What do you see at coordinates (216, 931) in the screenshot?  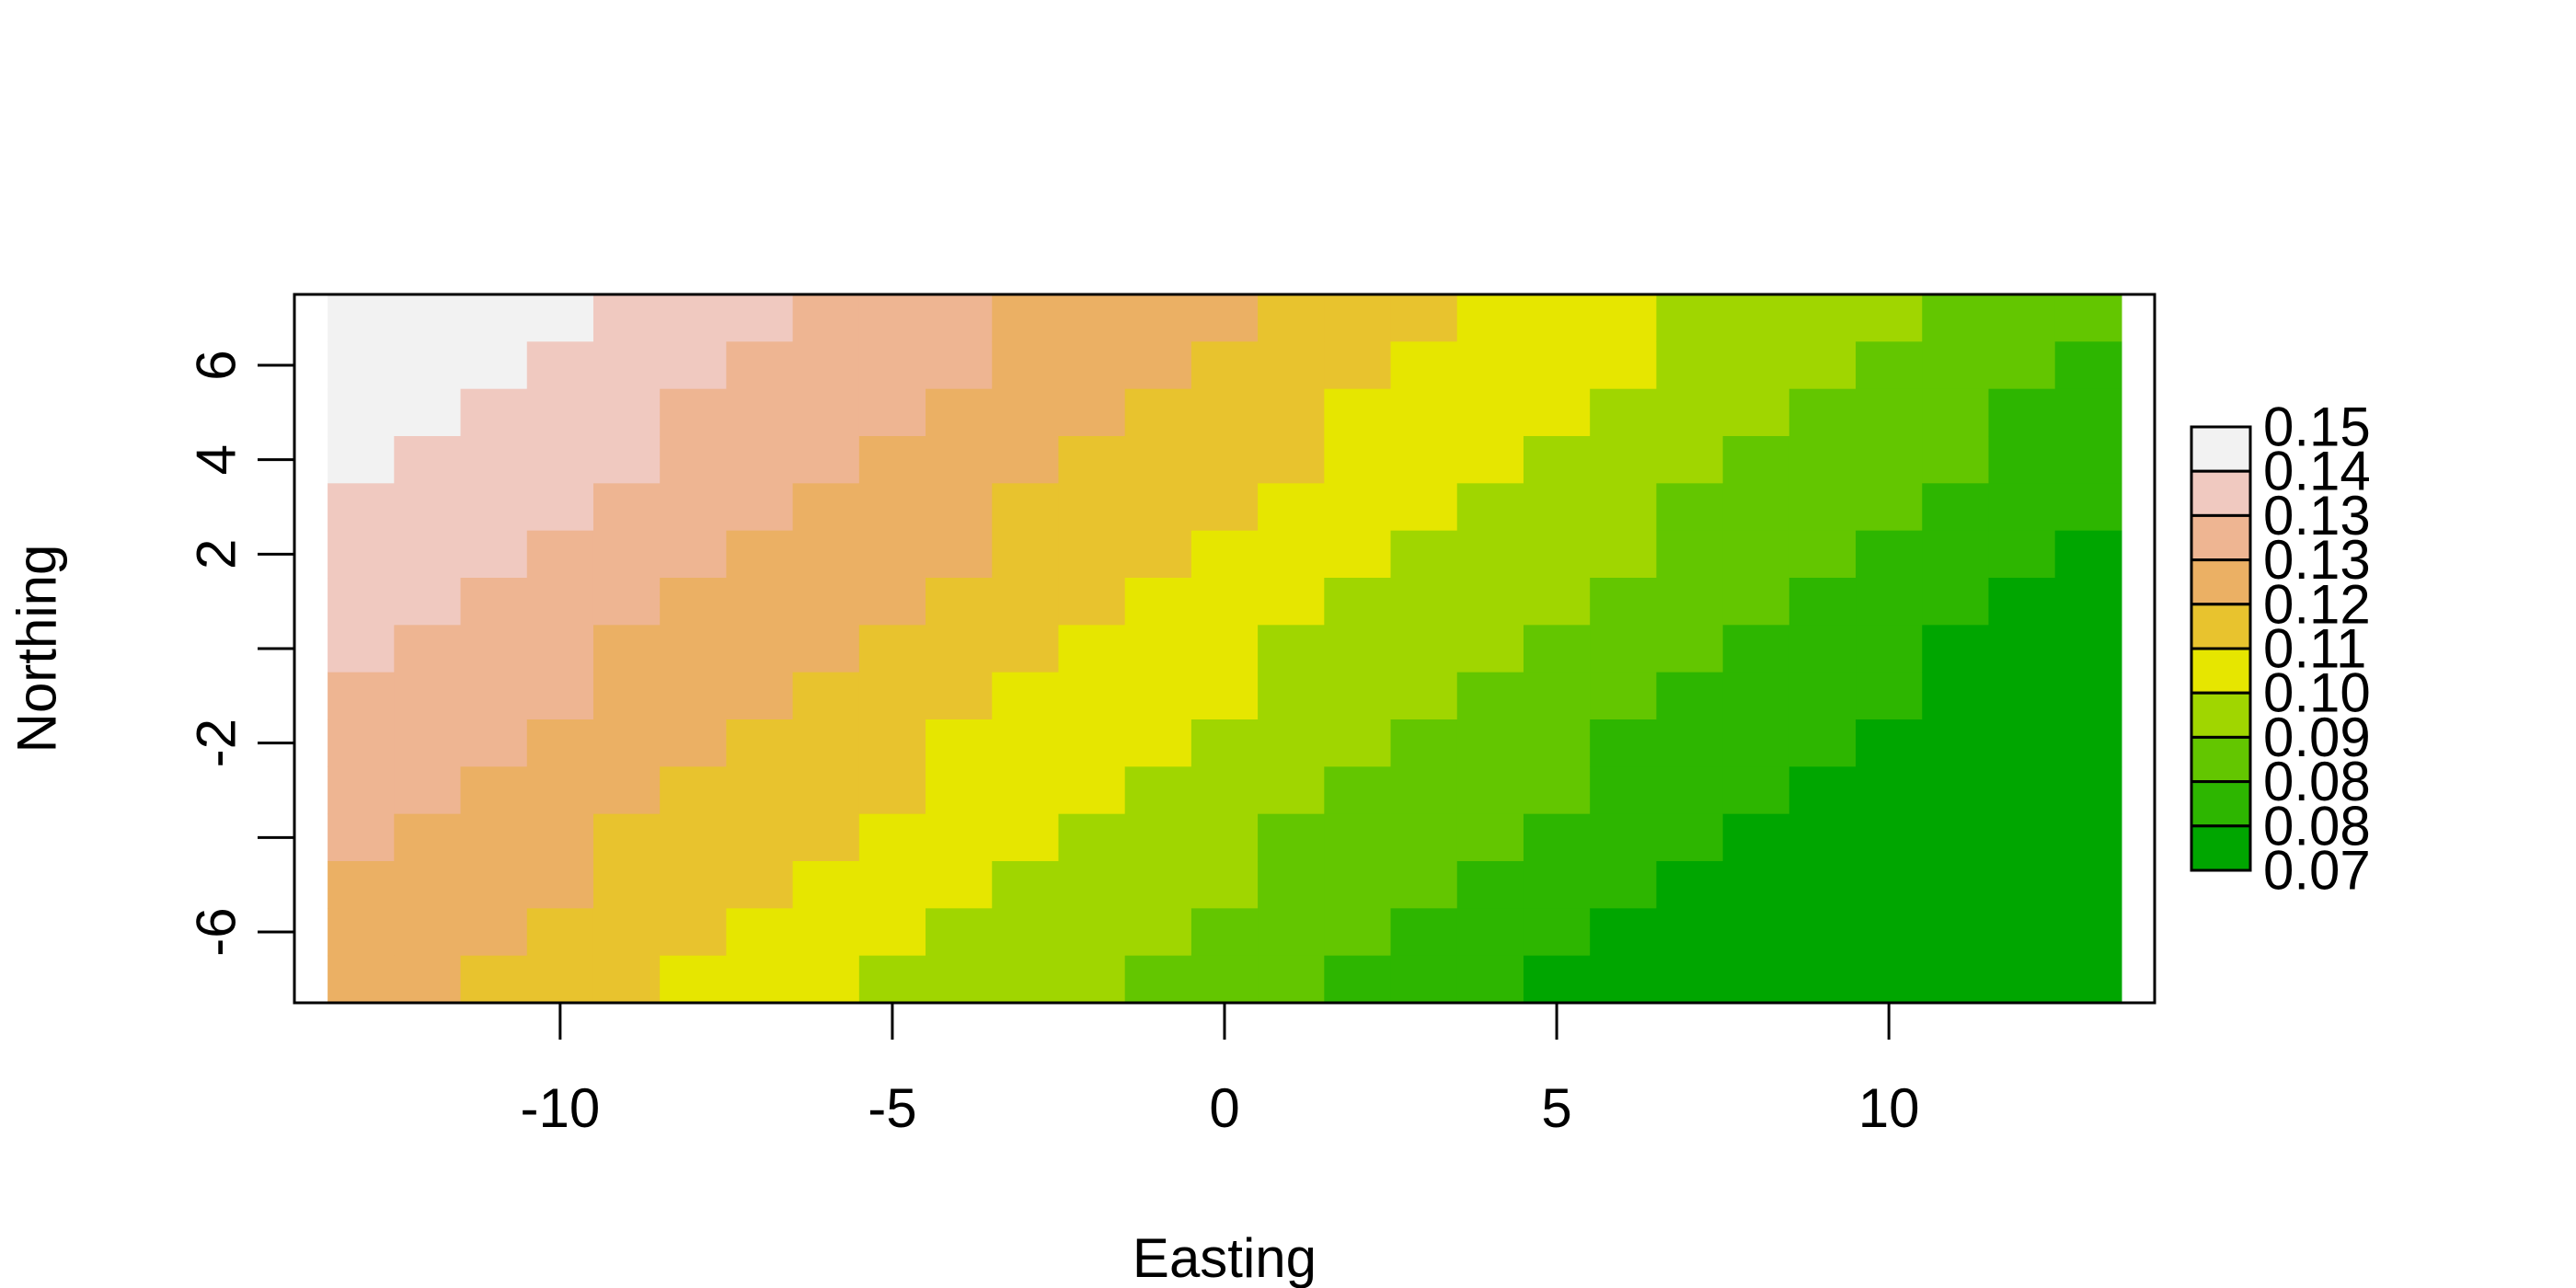 I see `y-tick-label: -6` at bounding box center [216, 931].